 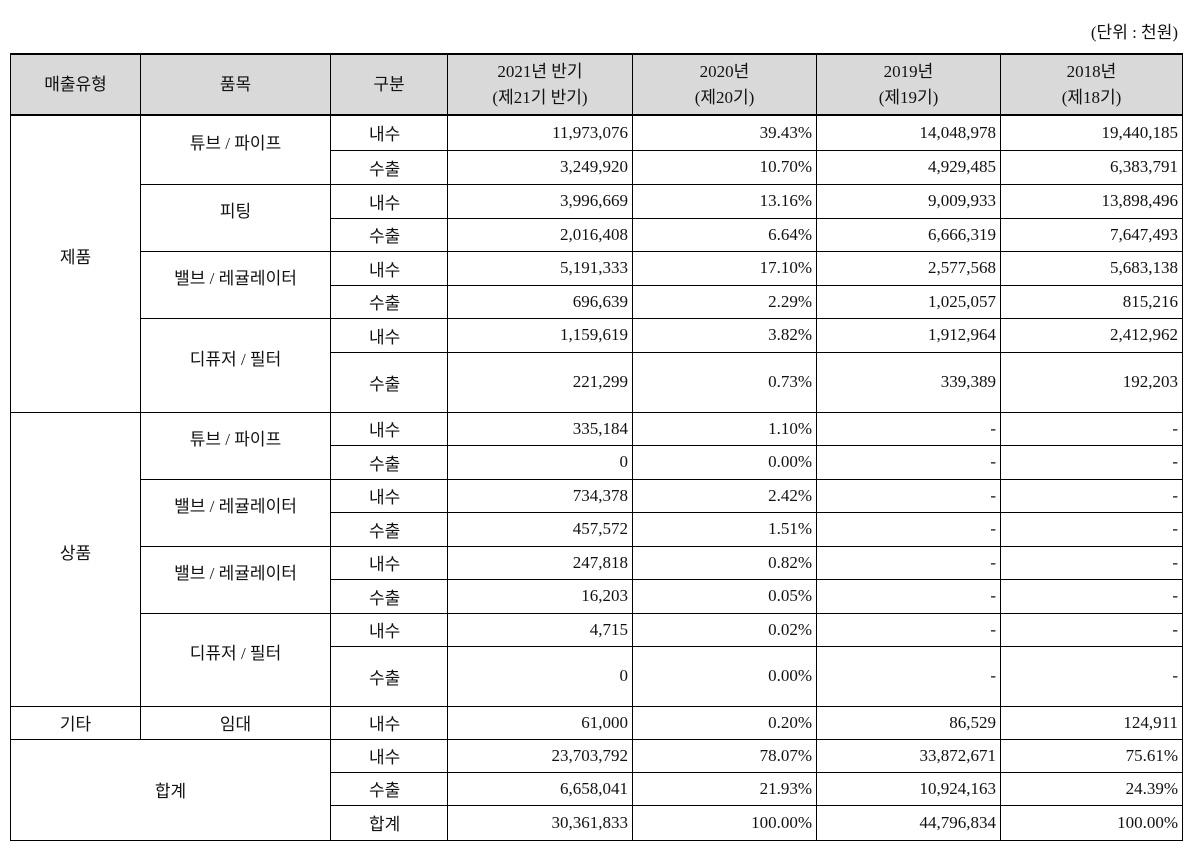 I want to click on header-cell: 2018년 (제18기), so click(x=1091, y=84).